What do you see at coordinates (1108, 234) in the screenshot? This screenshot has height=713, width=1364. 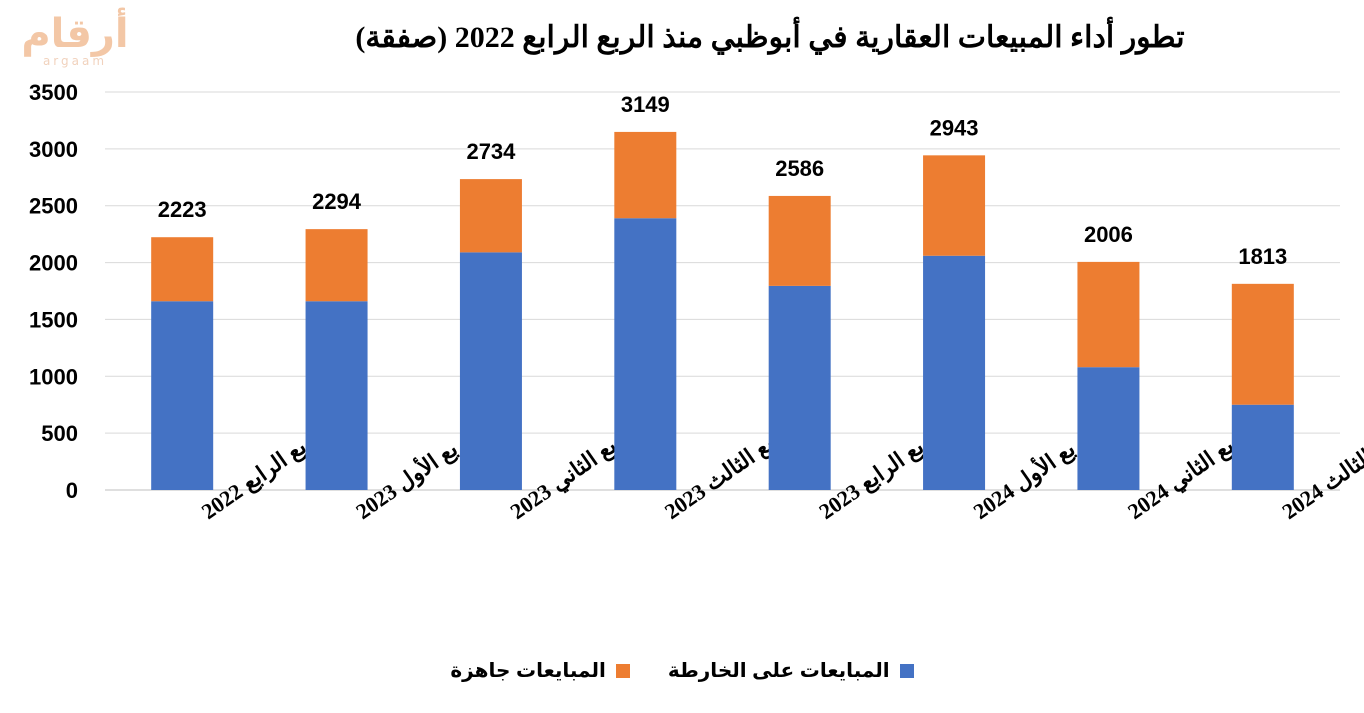 I see `data-label-total: 2006` at bounding box center [1108, 234].